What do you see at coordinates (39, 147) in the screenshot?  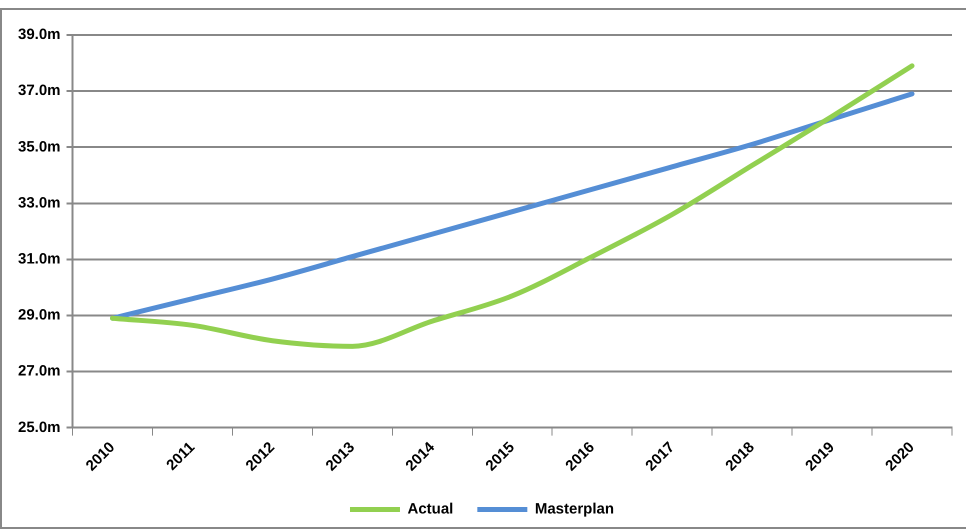 I see `y-tick-label: 35.0m` at bounding box center [39, 147].